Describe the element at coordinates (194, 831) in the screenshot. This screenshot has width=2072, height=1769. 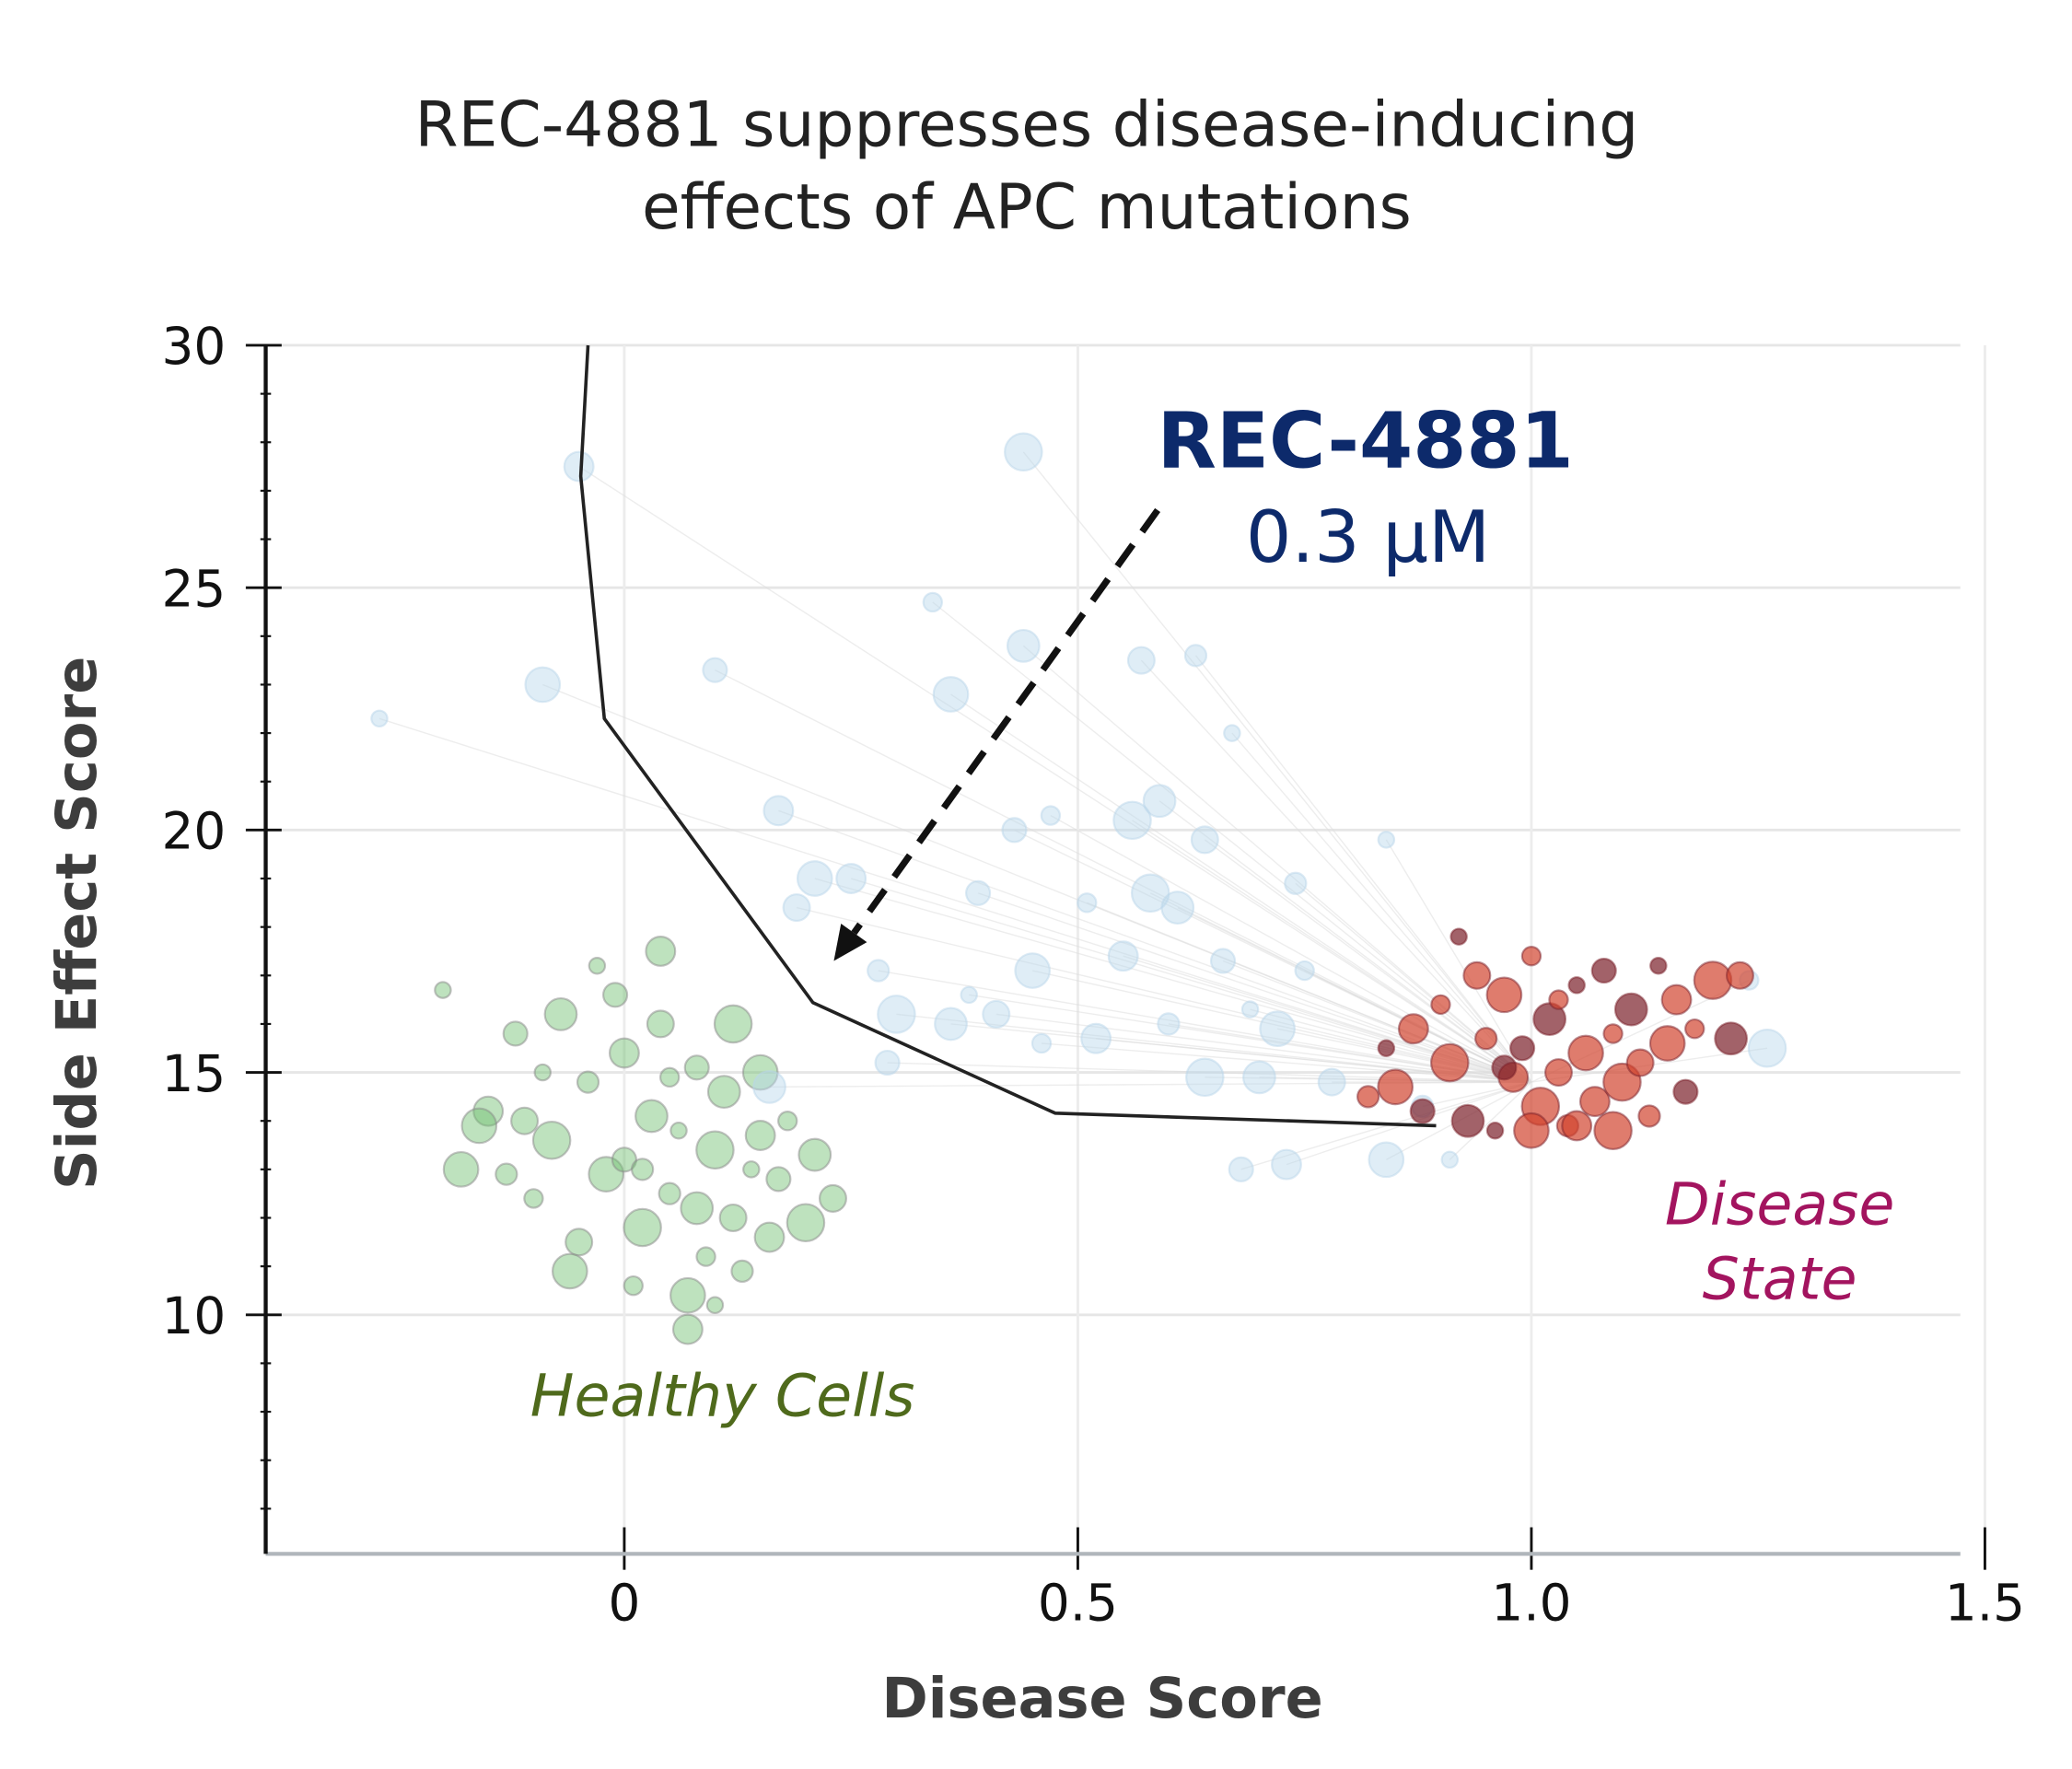
I see `y-tick-label: 20` at that location.